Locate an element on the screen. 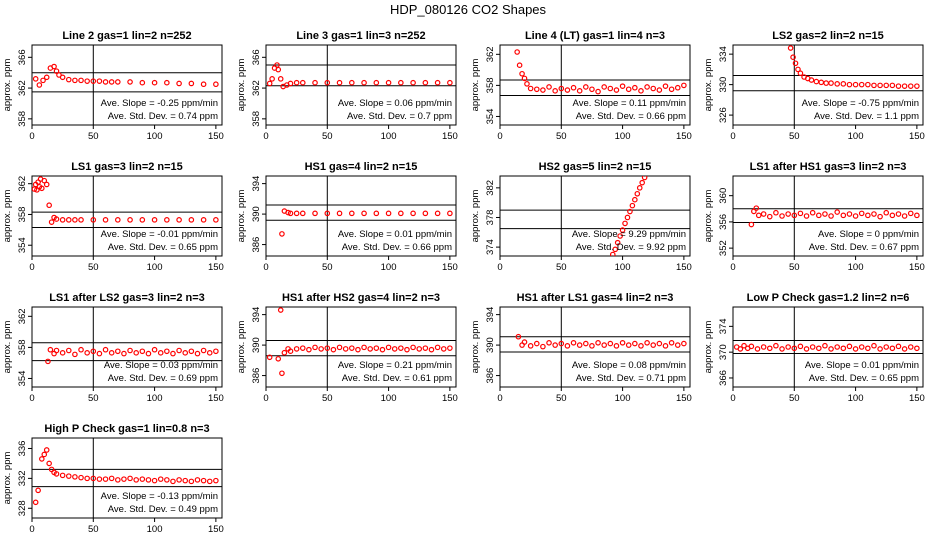 Image resolution: width=936 pixels, height=540 pixels. std-dev-annotation: Ave. Std. Dev. = 0.65 ppm is located at coordinates (864, 378).